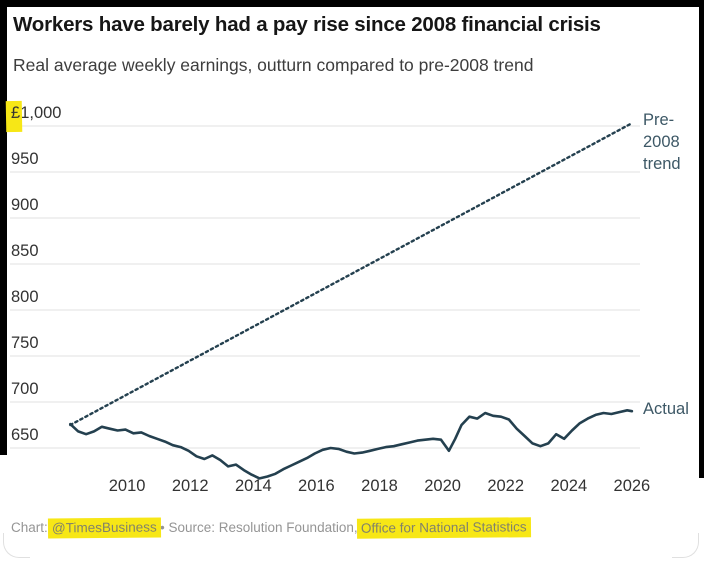 This screenshot has width=704, height=567. I want to click on footer-prefix: Chart:, so click(31, 527).